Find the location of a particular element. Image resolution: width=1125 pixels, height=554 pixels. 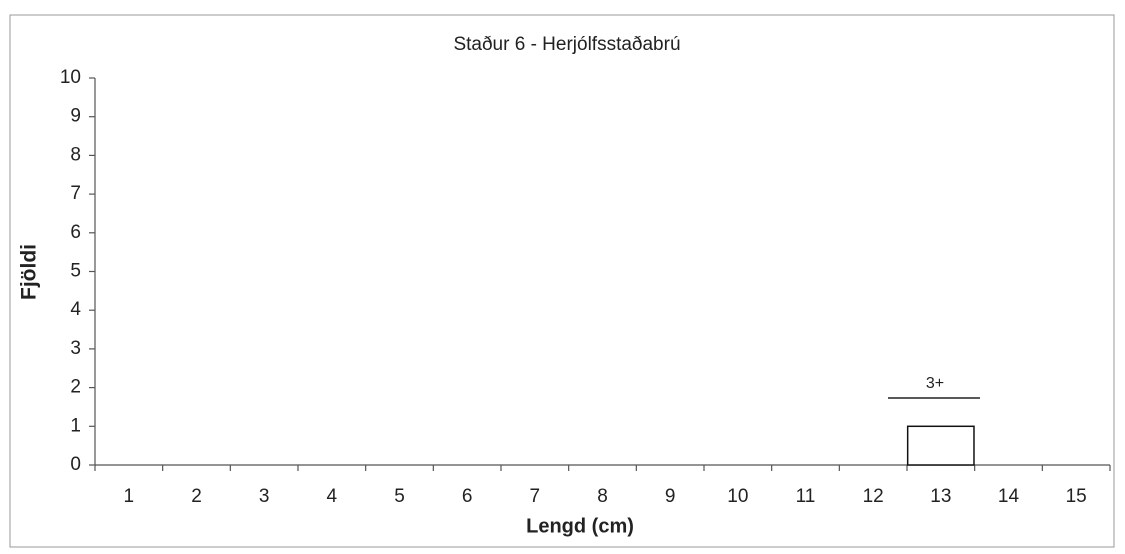

y-tick-label: 2 is located at coordinates (75, 387).